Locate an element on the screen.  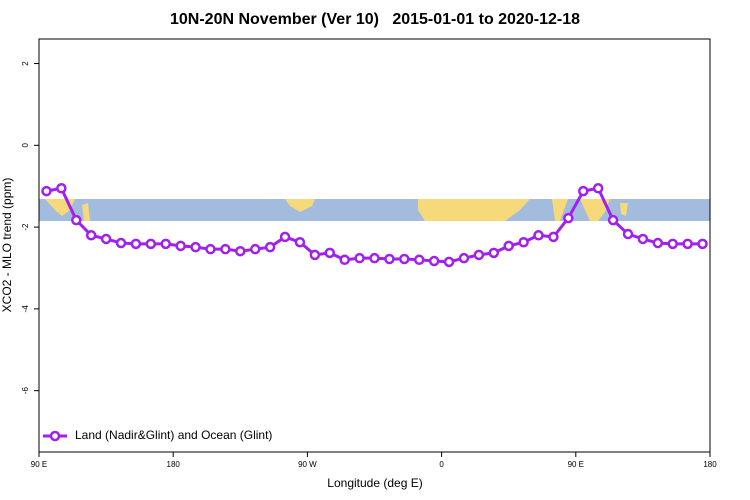
y-tick-label: -2 is located at coordinates (25, 227).